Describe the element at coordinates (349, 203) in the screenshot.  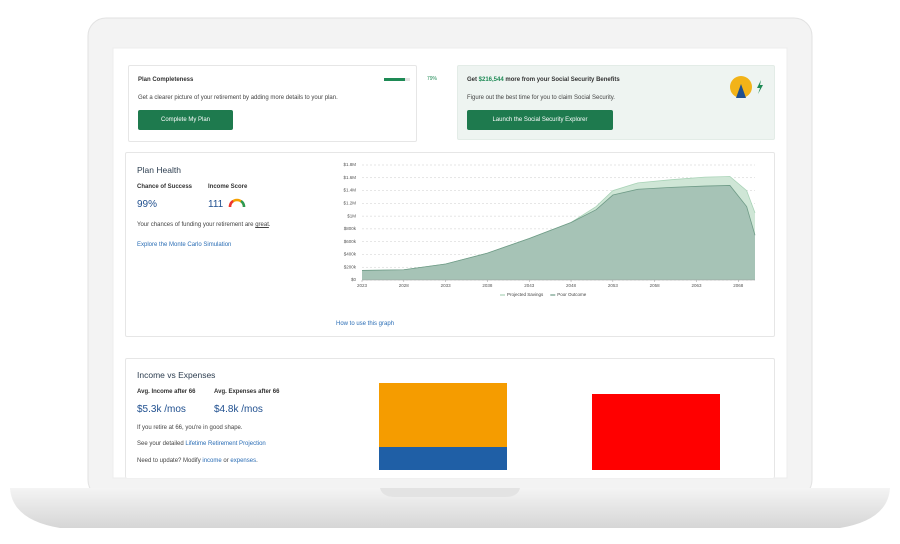
I see `y-tick-label: $1.2M` at that location.